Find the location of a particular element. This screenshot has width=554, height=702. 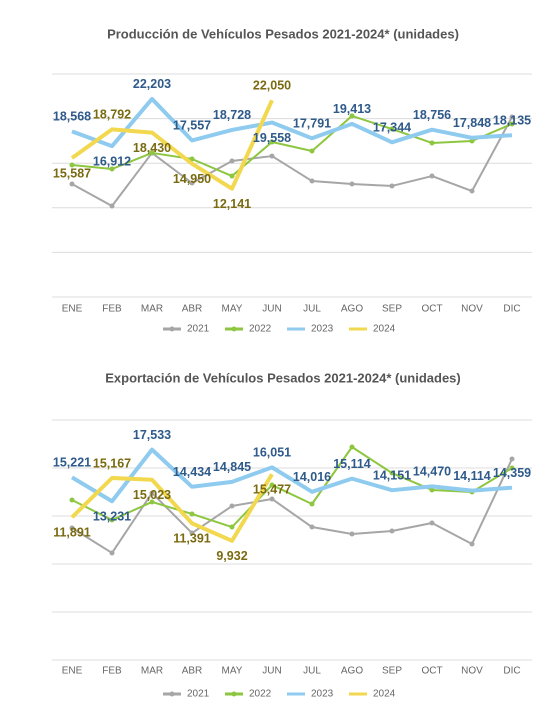

legend-label: 2022 is located at coordinates (260, 694).